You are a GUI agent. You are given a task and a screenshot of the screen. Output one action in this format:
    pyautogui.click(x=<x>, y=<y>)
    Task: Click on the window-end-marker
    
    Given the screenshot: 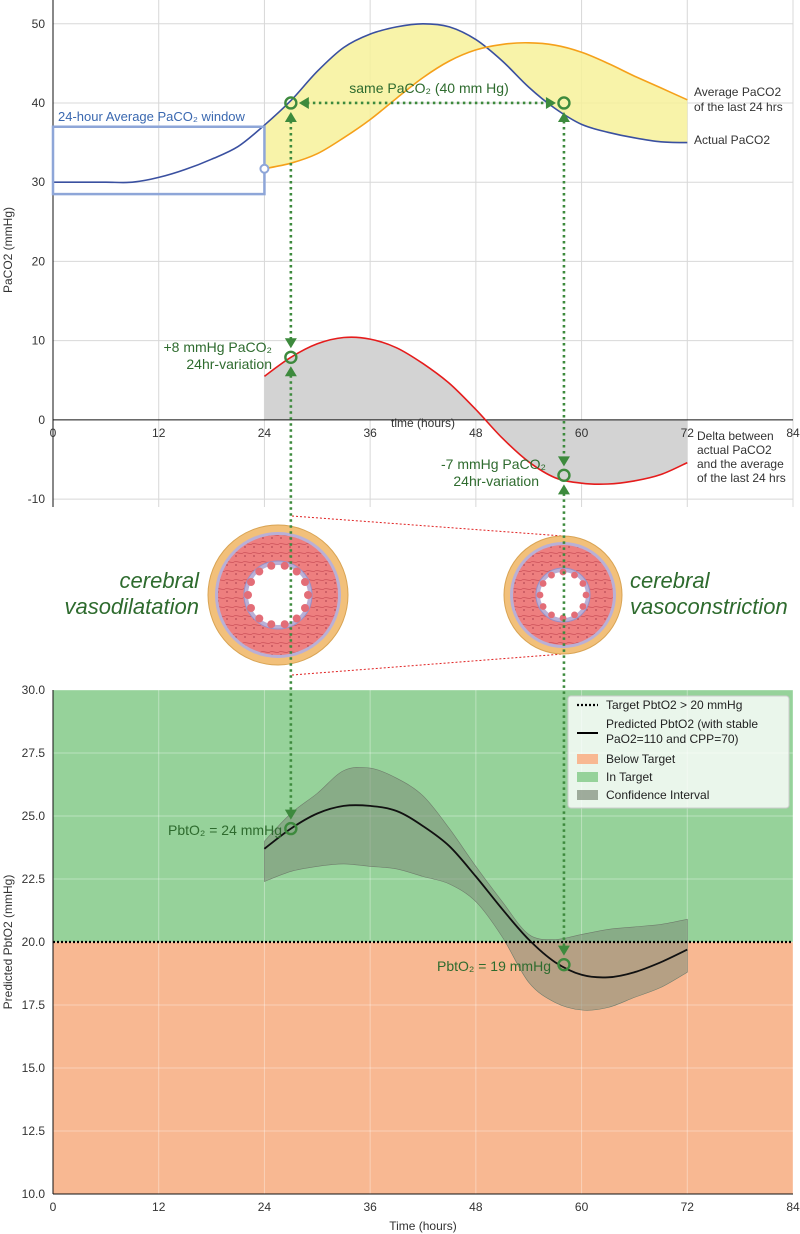 What is the action you would take?
    pyautogui.click(x=264, y=168)
    